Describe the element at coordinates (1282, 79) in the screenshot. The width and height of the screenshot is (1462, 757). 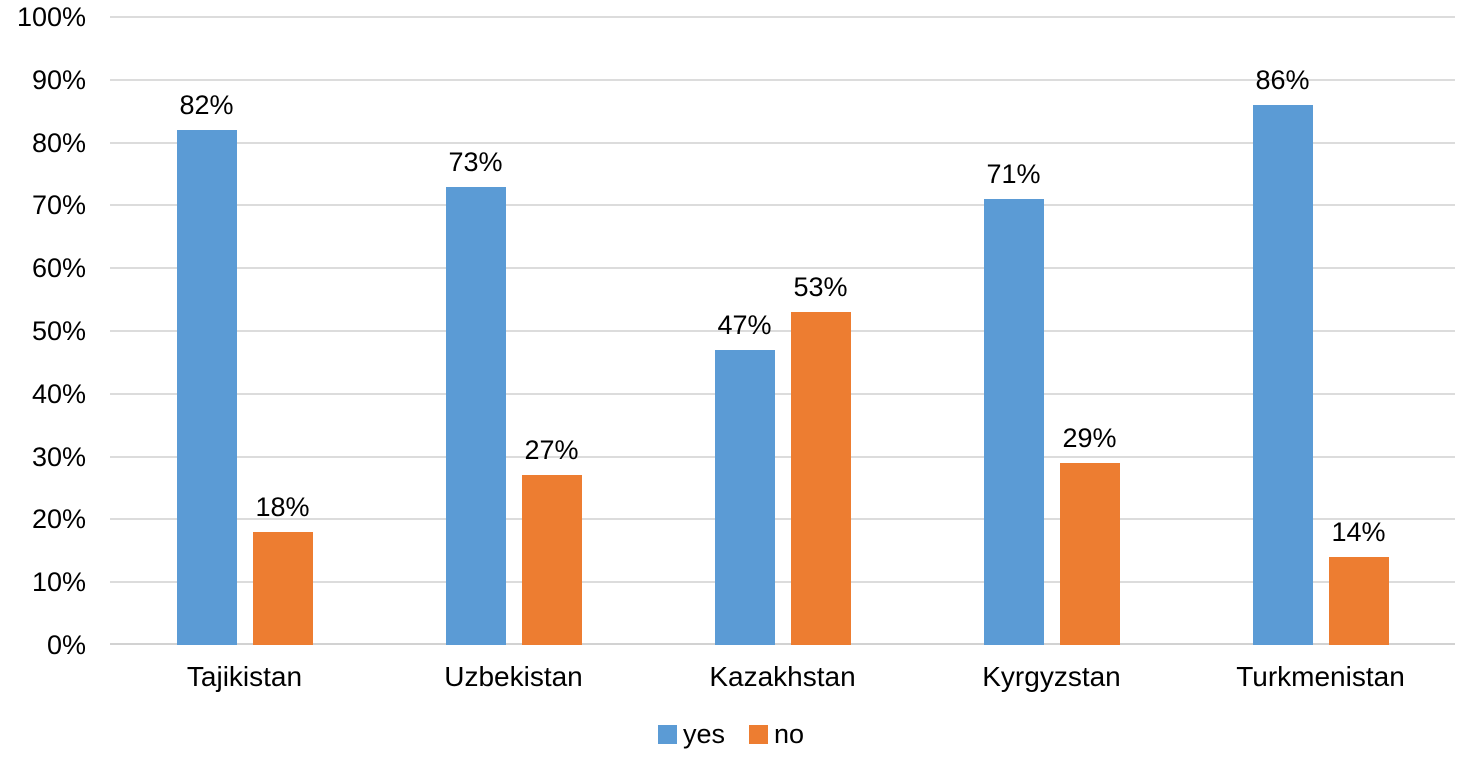
I see `bar-value-label-yes-turkmenistan: 86%` at that location.